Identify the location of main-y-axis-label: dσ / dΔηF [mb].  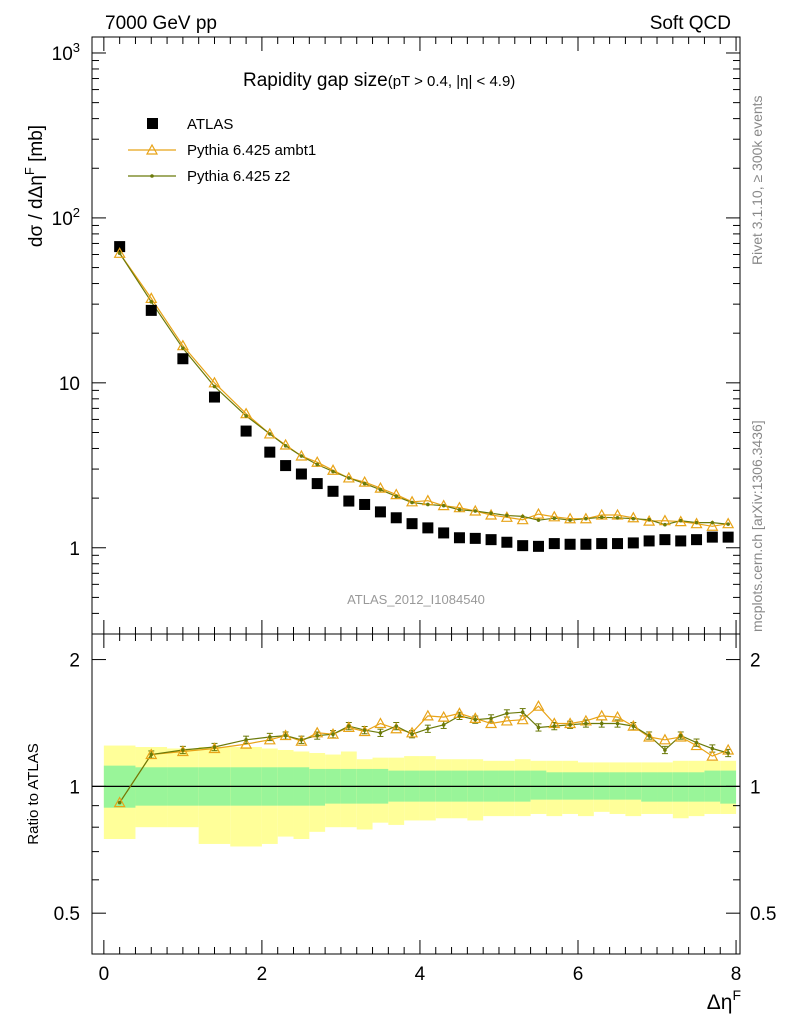
(34, 186).